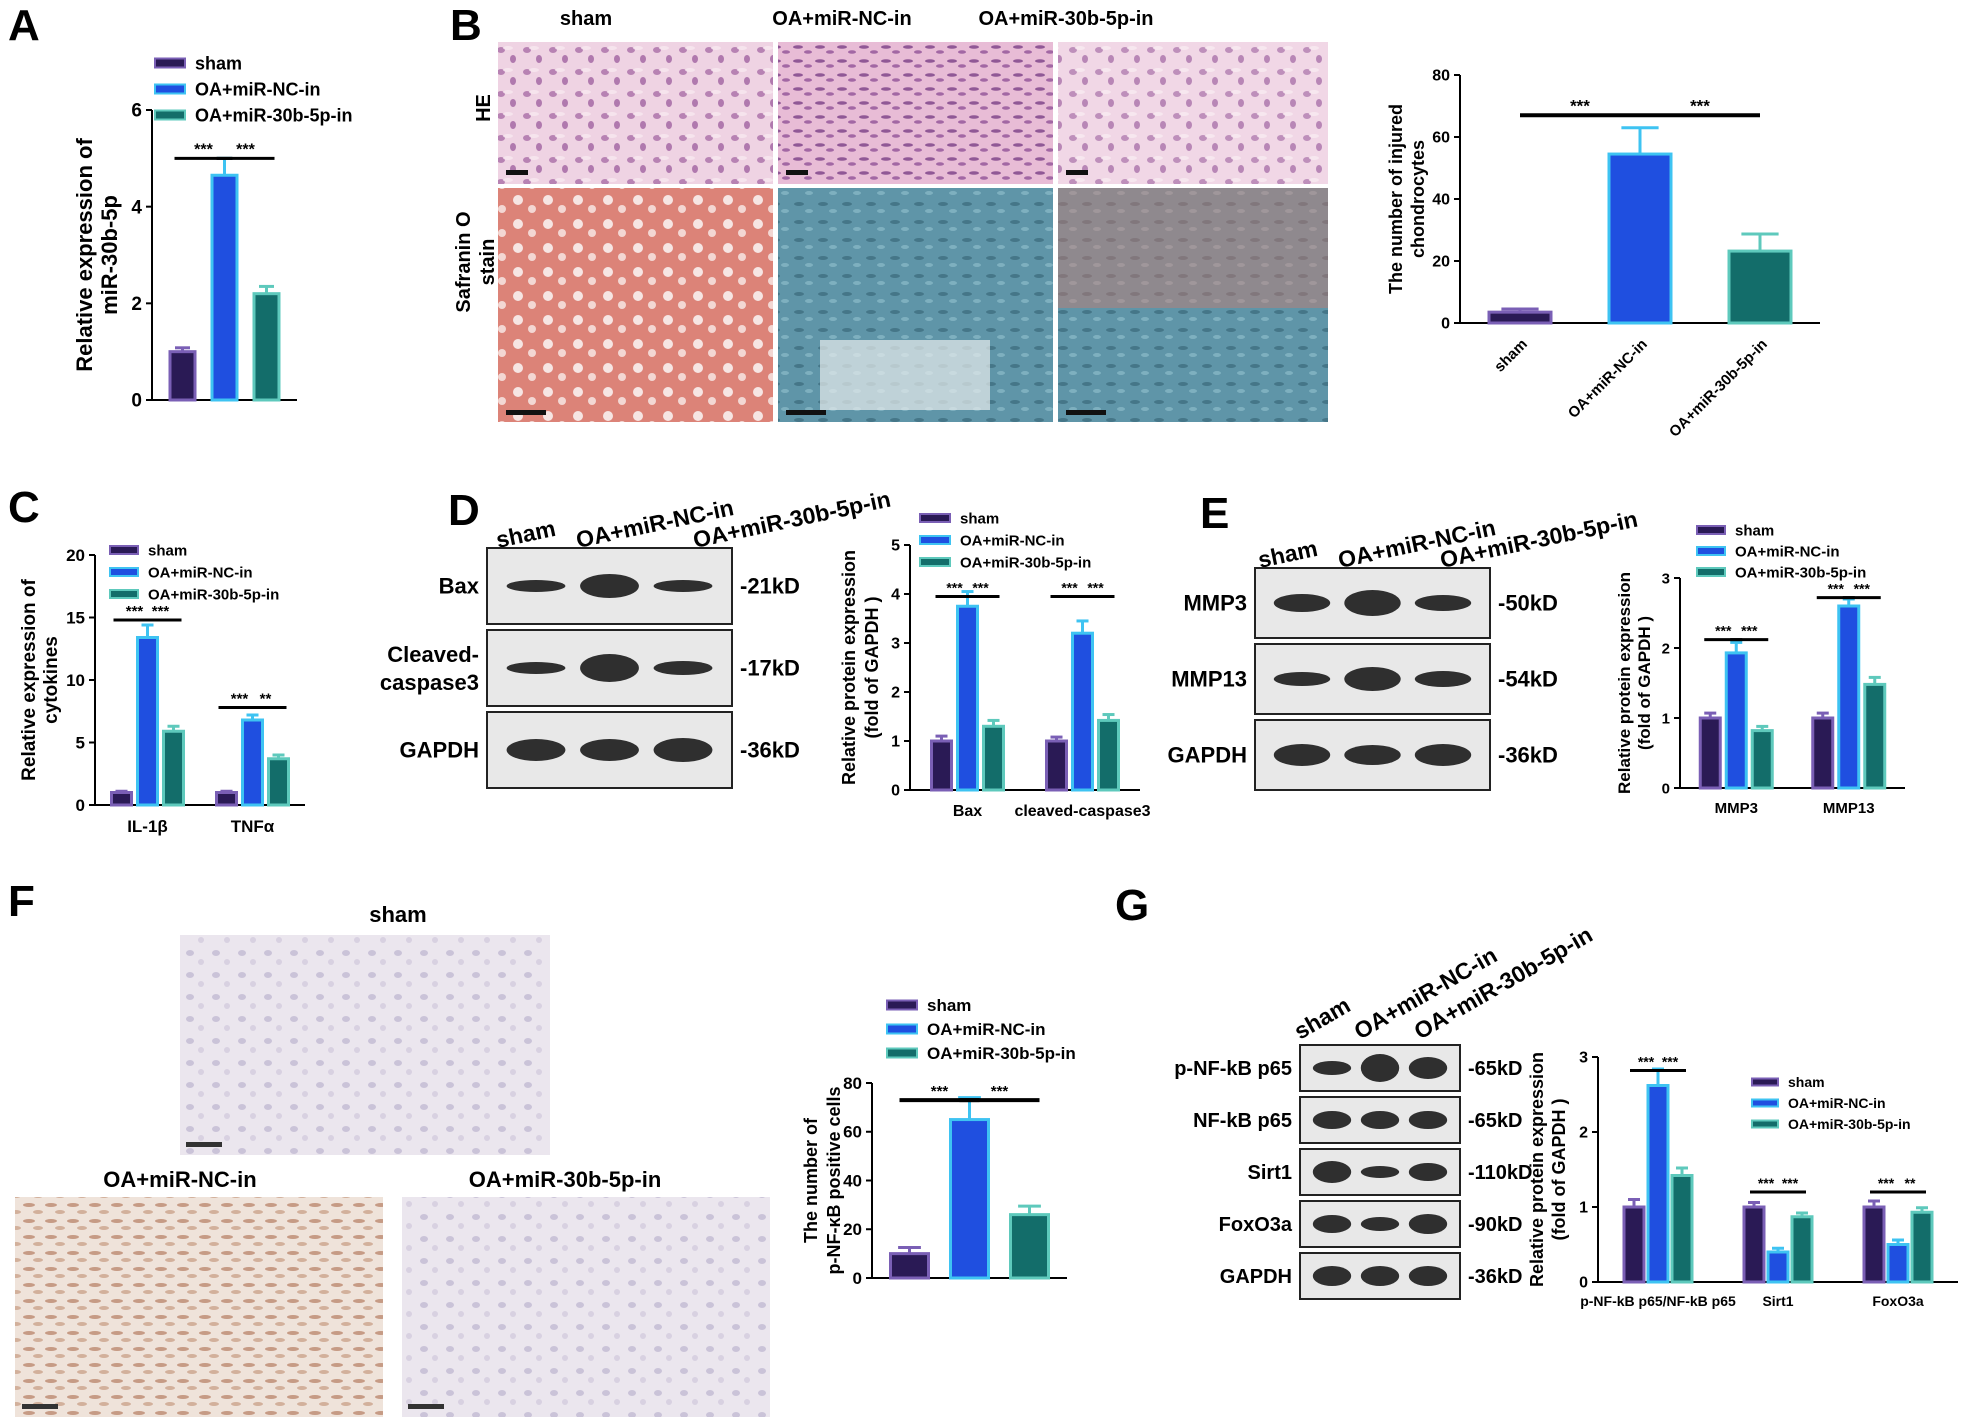 This screenshot has width=1965, height=1420. What do you see at coordinates (806, 292) in the screenshot?
I see `b-scale-bars` at bounding box center [806, 292].